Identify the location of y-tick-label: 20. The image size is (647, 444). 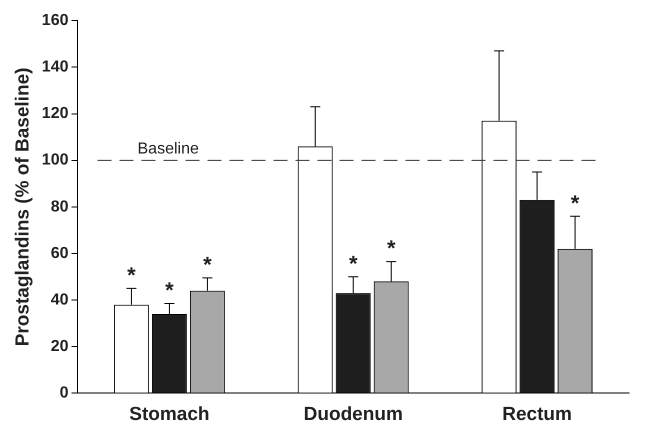
(59, 347).